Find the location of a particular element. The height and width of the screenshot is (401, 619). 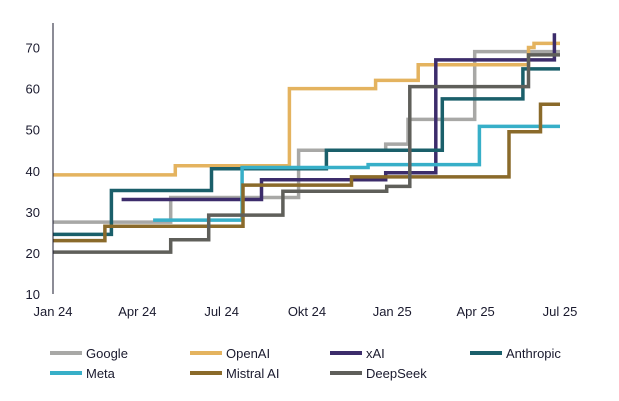

legend-item: DeepSeek is located at coordinates (378, 373).